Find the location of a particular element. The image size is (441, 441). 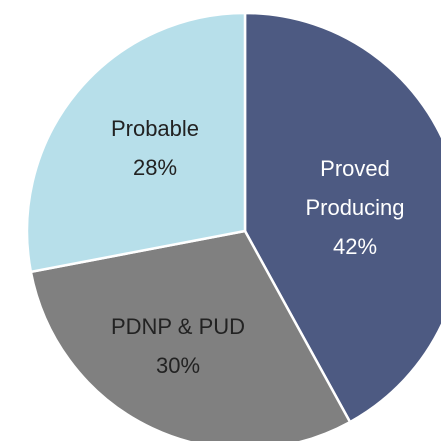

value-label: 42% is located at coordinates (355, 246).